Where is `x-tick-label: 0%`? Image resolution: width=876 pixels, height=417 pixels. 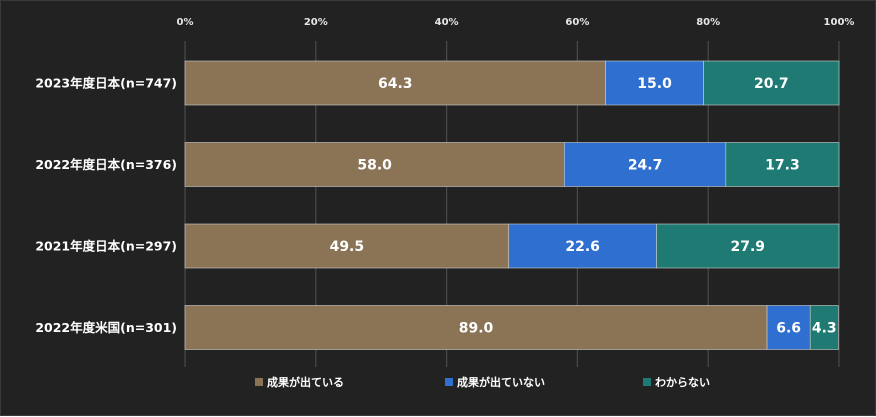
x-tick-label: 0% is located at coordinates (185, 22).